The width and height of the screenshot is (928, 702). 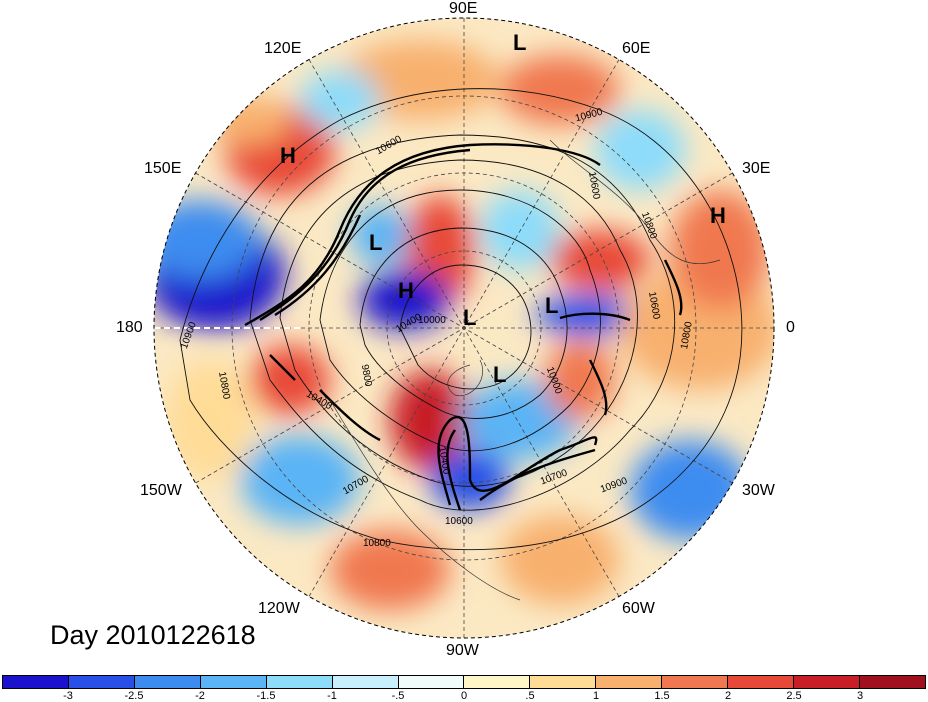 I want to click on colorbar-tick-label: -2, so click(x=200, y=696).